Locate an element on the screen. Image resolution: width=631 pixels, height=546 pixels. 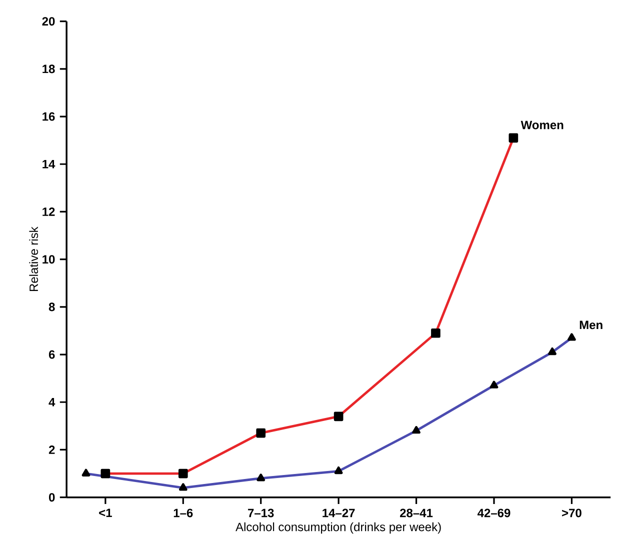
x-tick-label: 1–6 is located at coordinates (183, 513).